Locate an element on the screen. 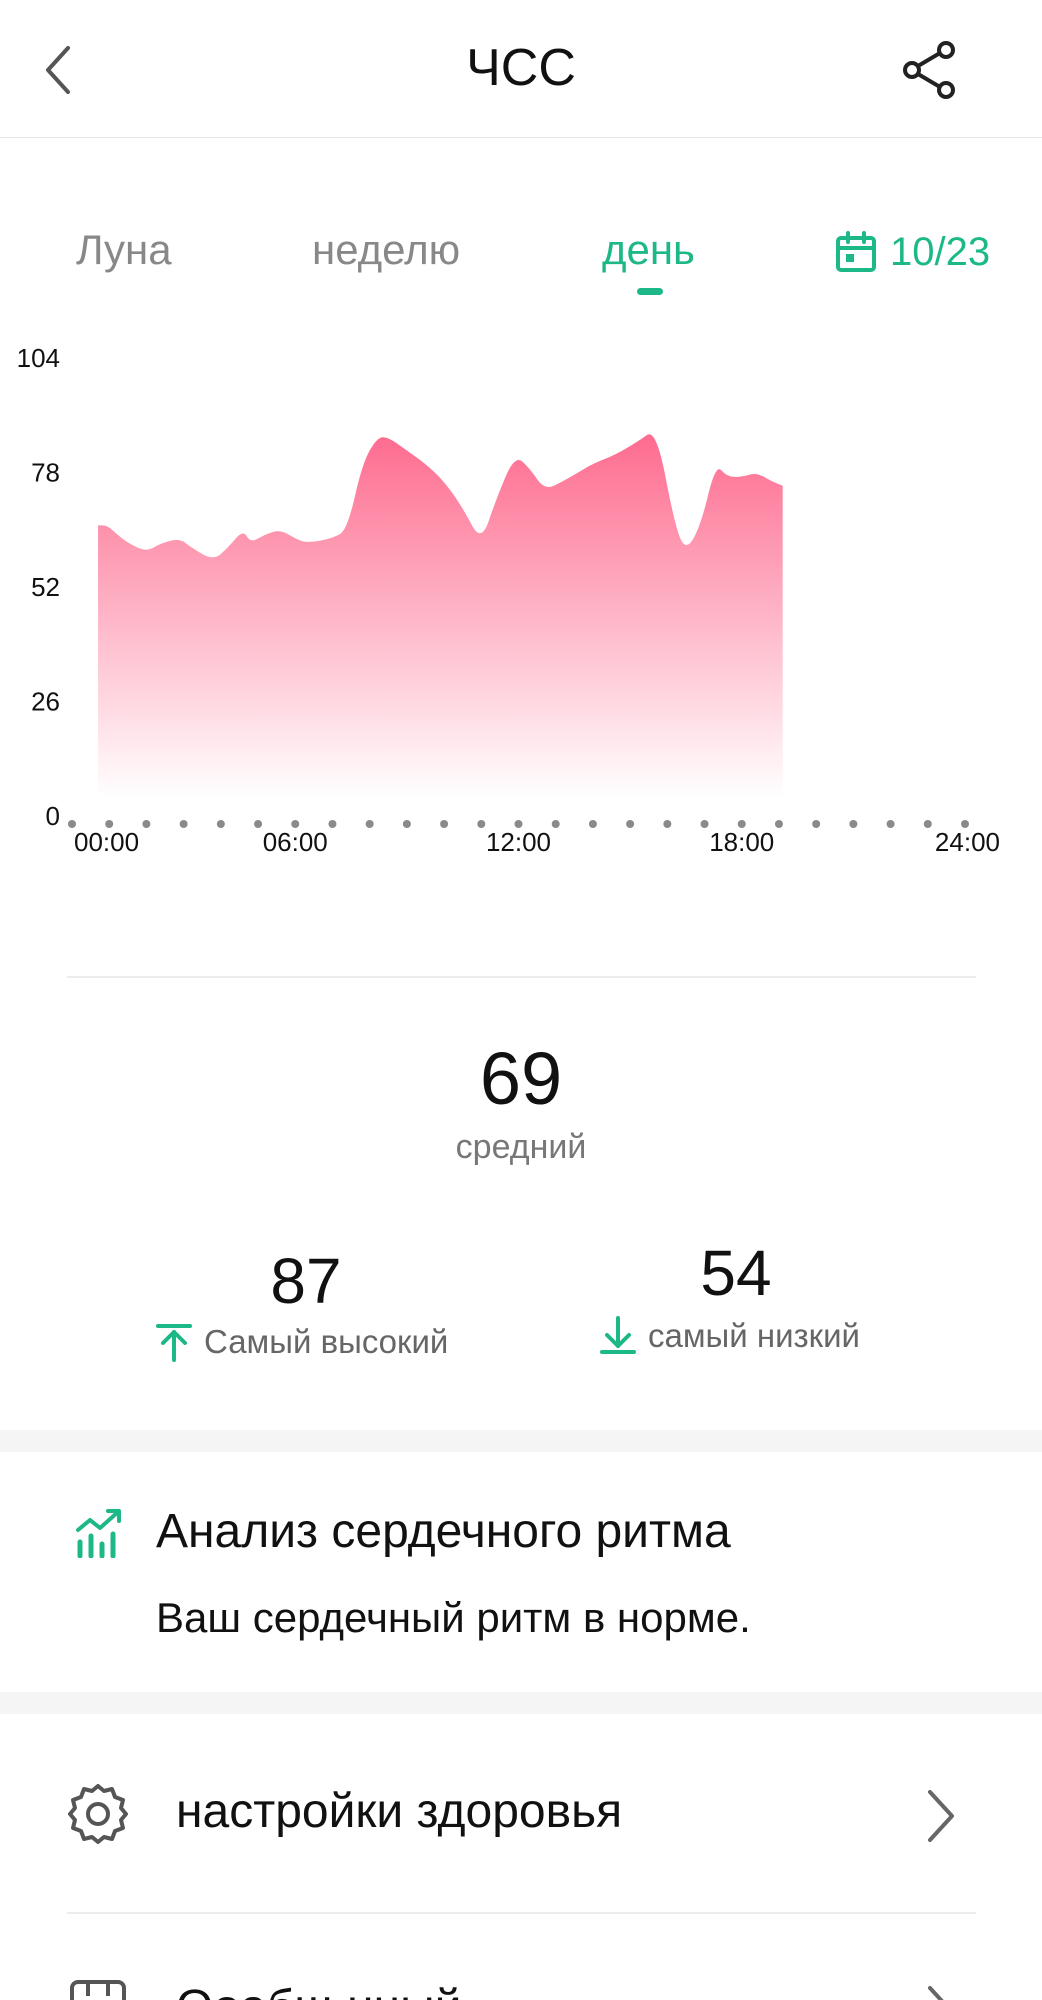  x-tick-label: 24:00 is located at coordinates (967, 842).